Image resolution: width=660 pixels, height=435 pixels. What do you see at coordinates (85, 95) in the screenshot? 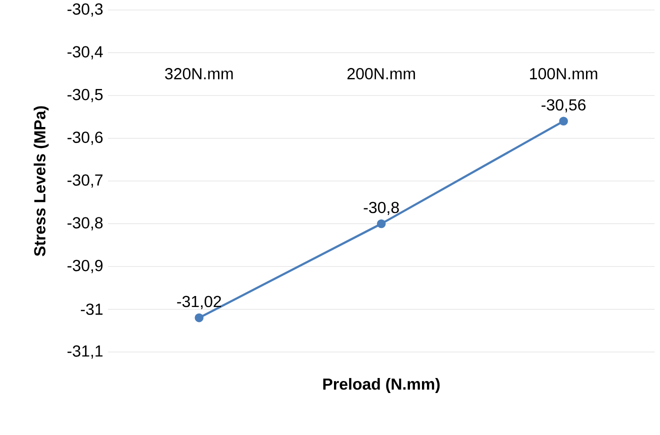
I see `y-tick-label: -30,5` at bounding box center [85, 95].